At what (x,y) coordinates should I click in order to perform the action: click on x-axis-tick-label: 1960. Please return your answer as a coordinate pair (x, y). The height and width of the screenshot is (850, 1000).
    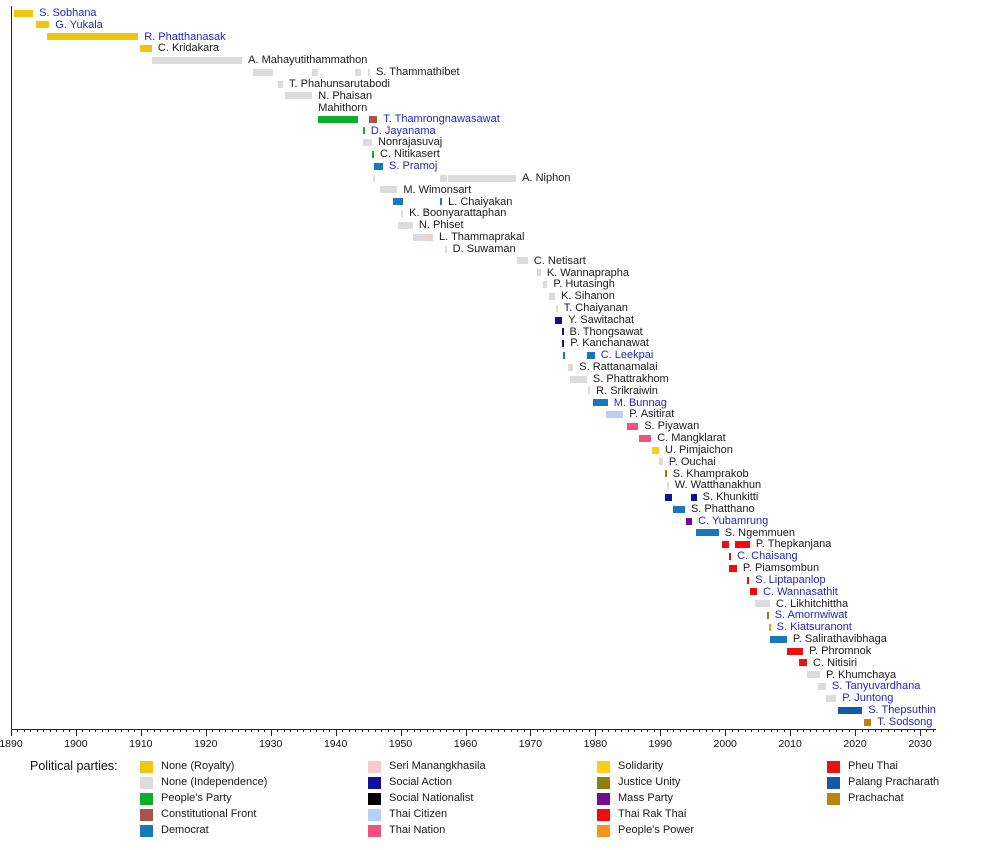
    Looking at the image, I should click on (465, 744).